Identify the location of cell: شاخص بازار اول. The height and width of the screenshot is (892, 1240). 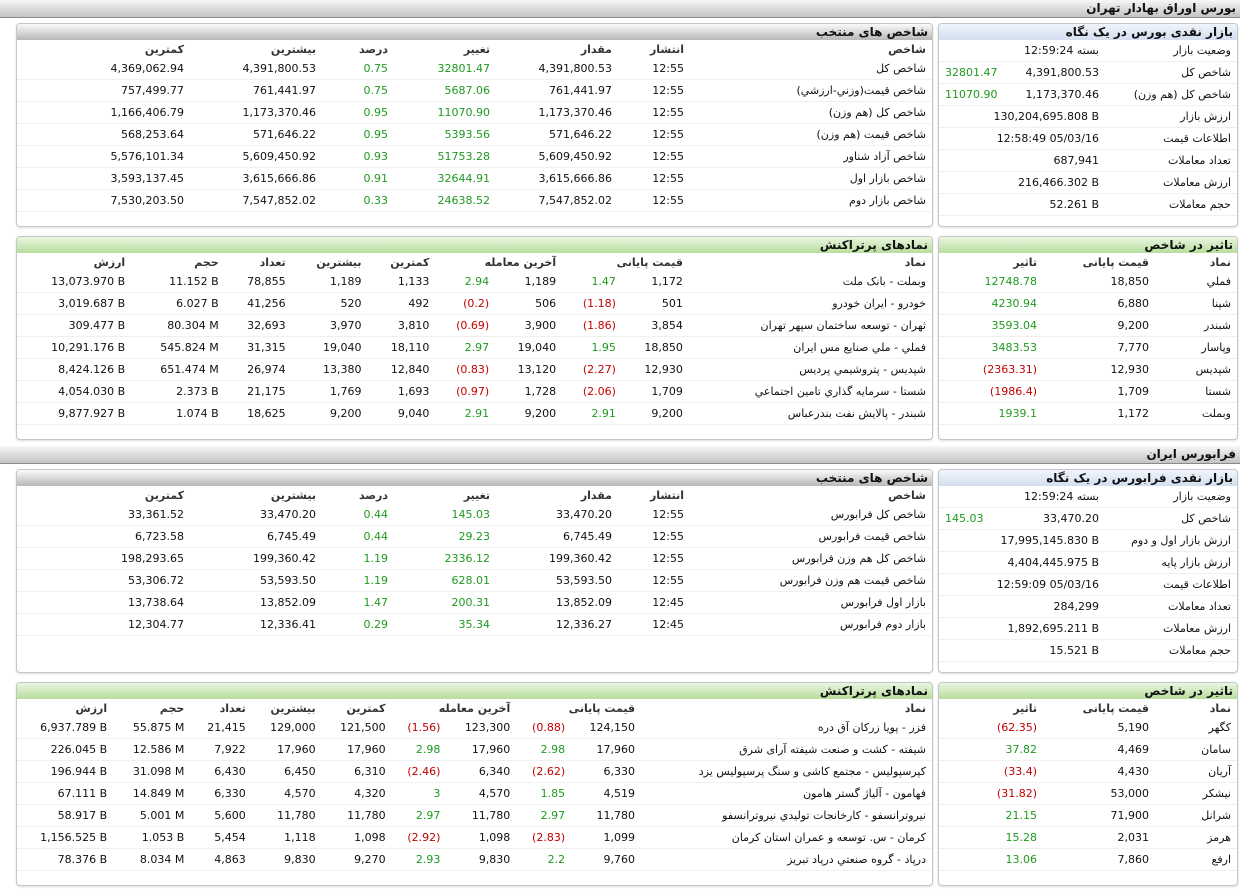
(811, 178).